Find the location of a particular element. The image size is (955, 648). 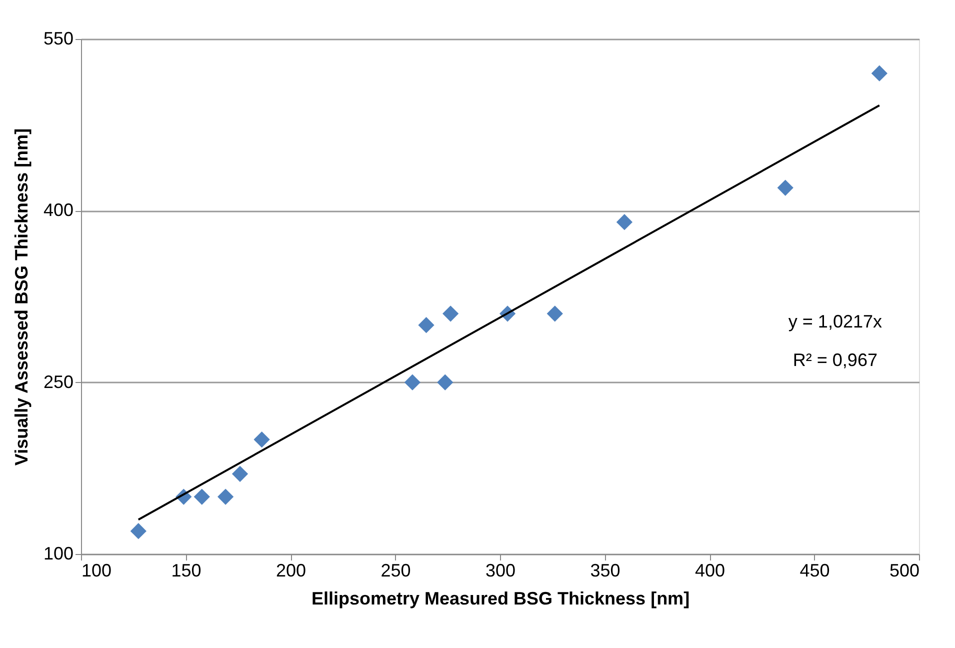

x-tick-label: 150 is located at coordinates (186, 570).